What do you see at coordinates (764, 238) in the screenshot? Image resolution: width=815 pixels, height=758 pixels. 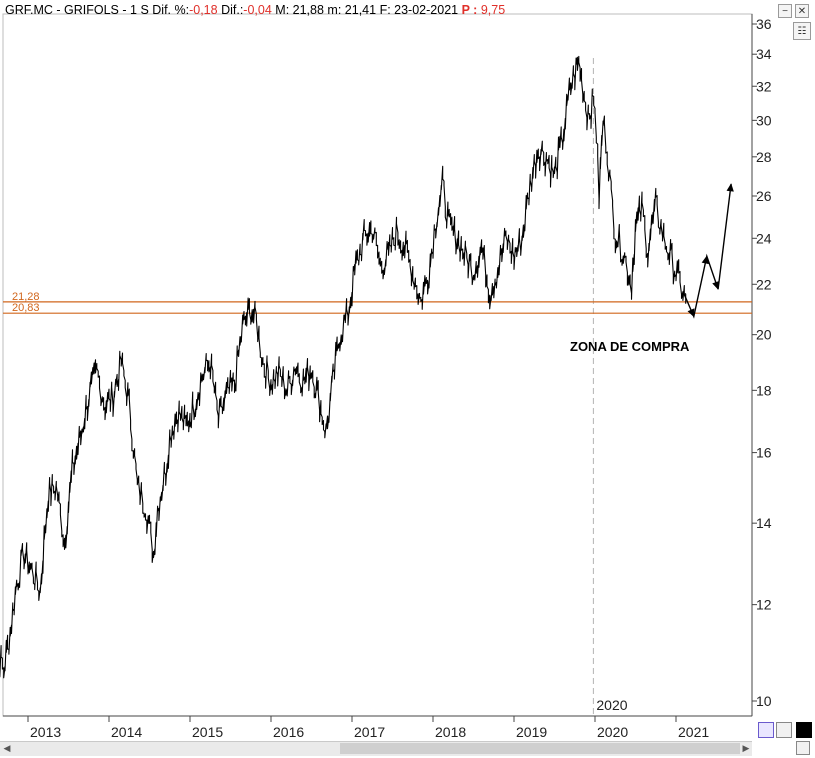 I see `y-tick-label: 24` at bounding box center [764, 238].